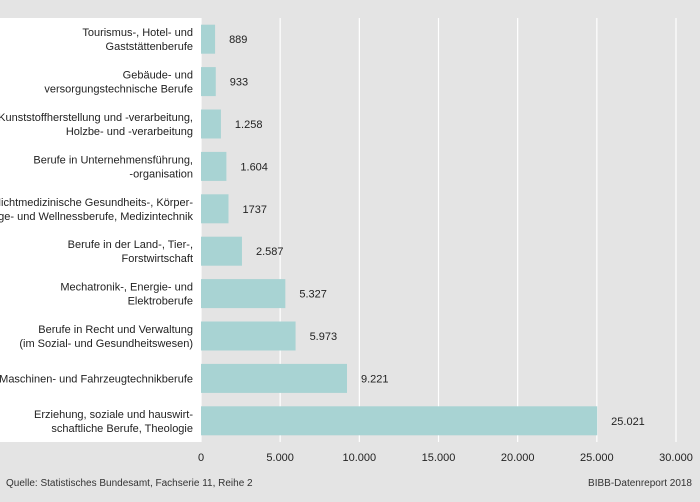  I want to click on category-label-line: Berufe in Unternehmensführung,, so click(113, 160).